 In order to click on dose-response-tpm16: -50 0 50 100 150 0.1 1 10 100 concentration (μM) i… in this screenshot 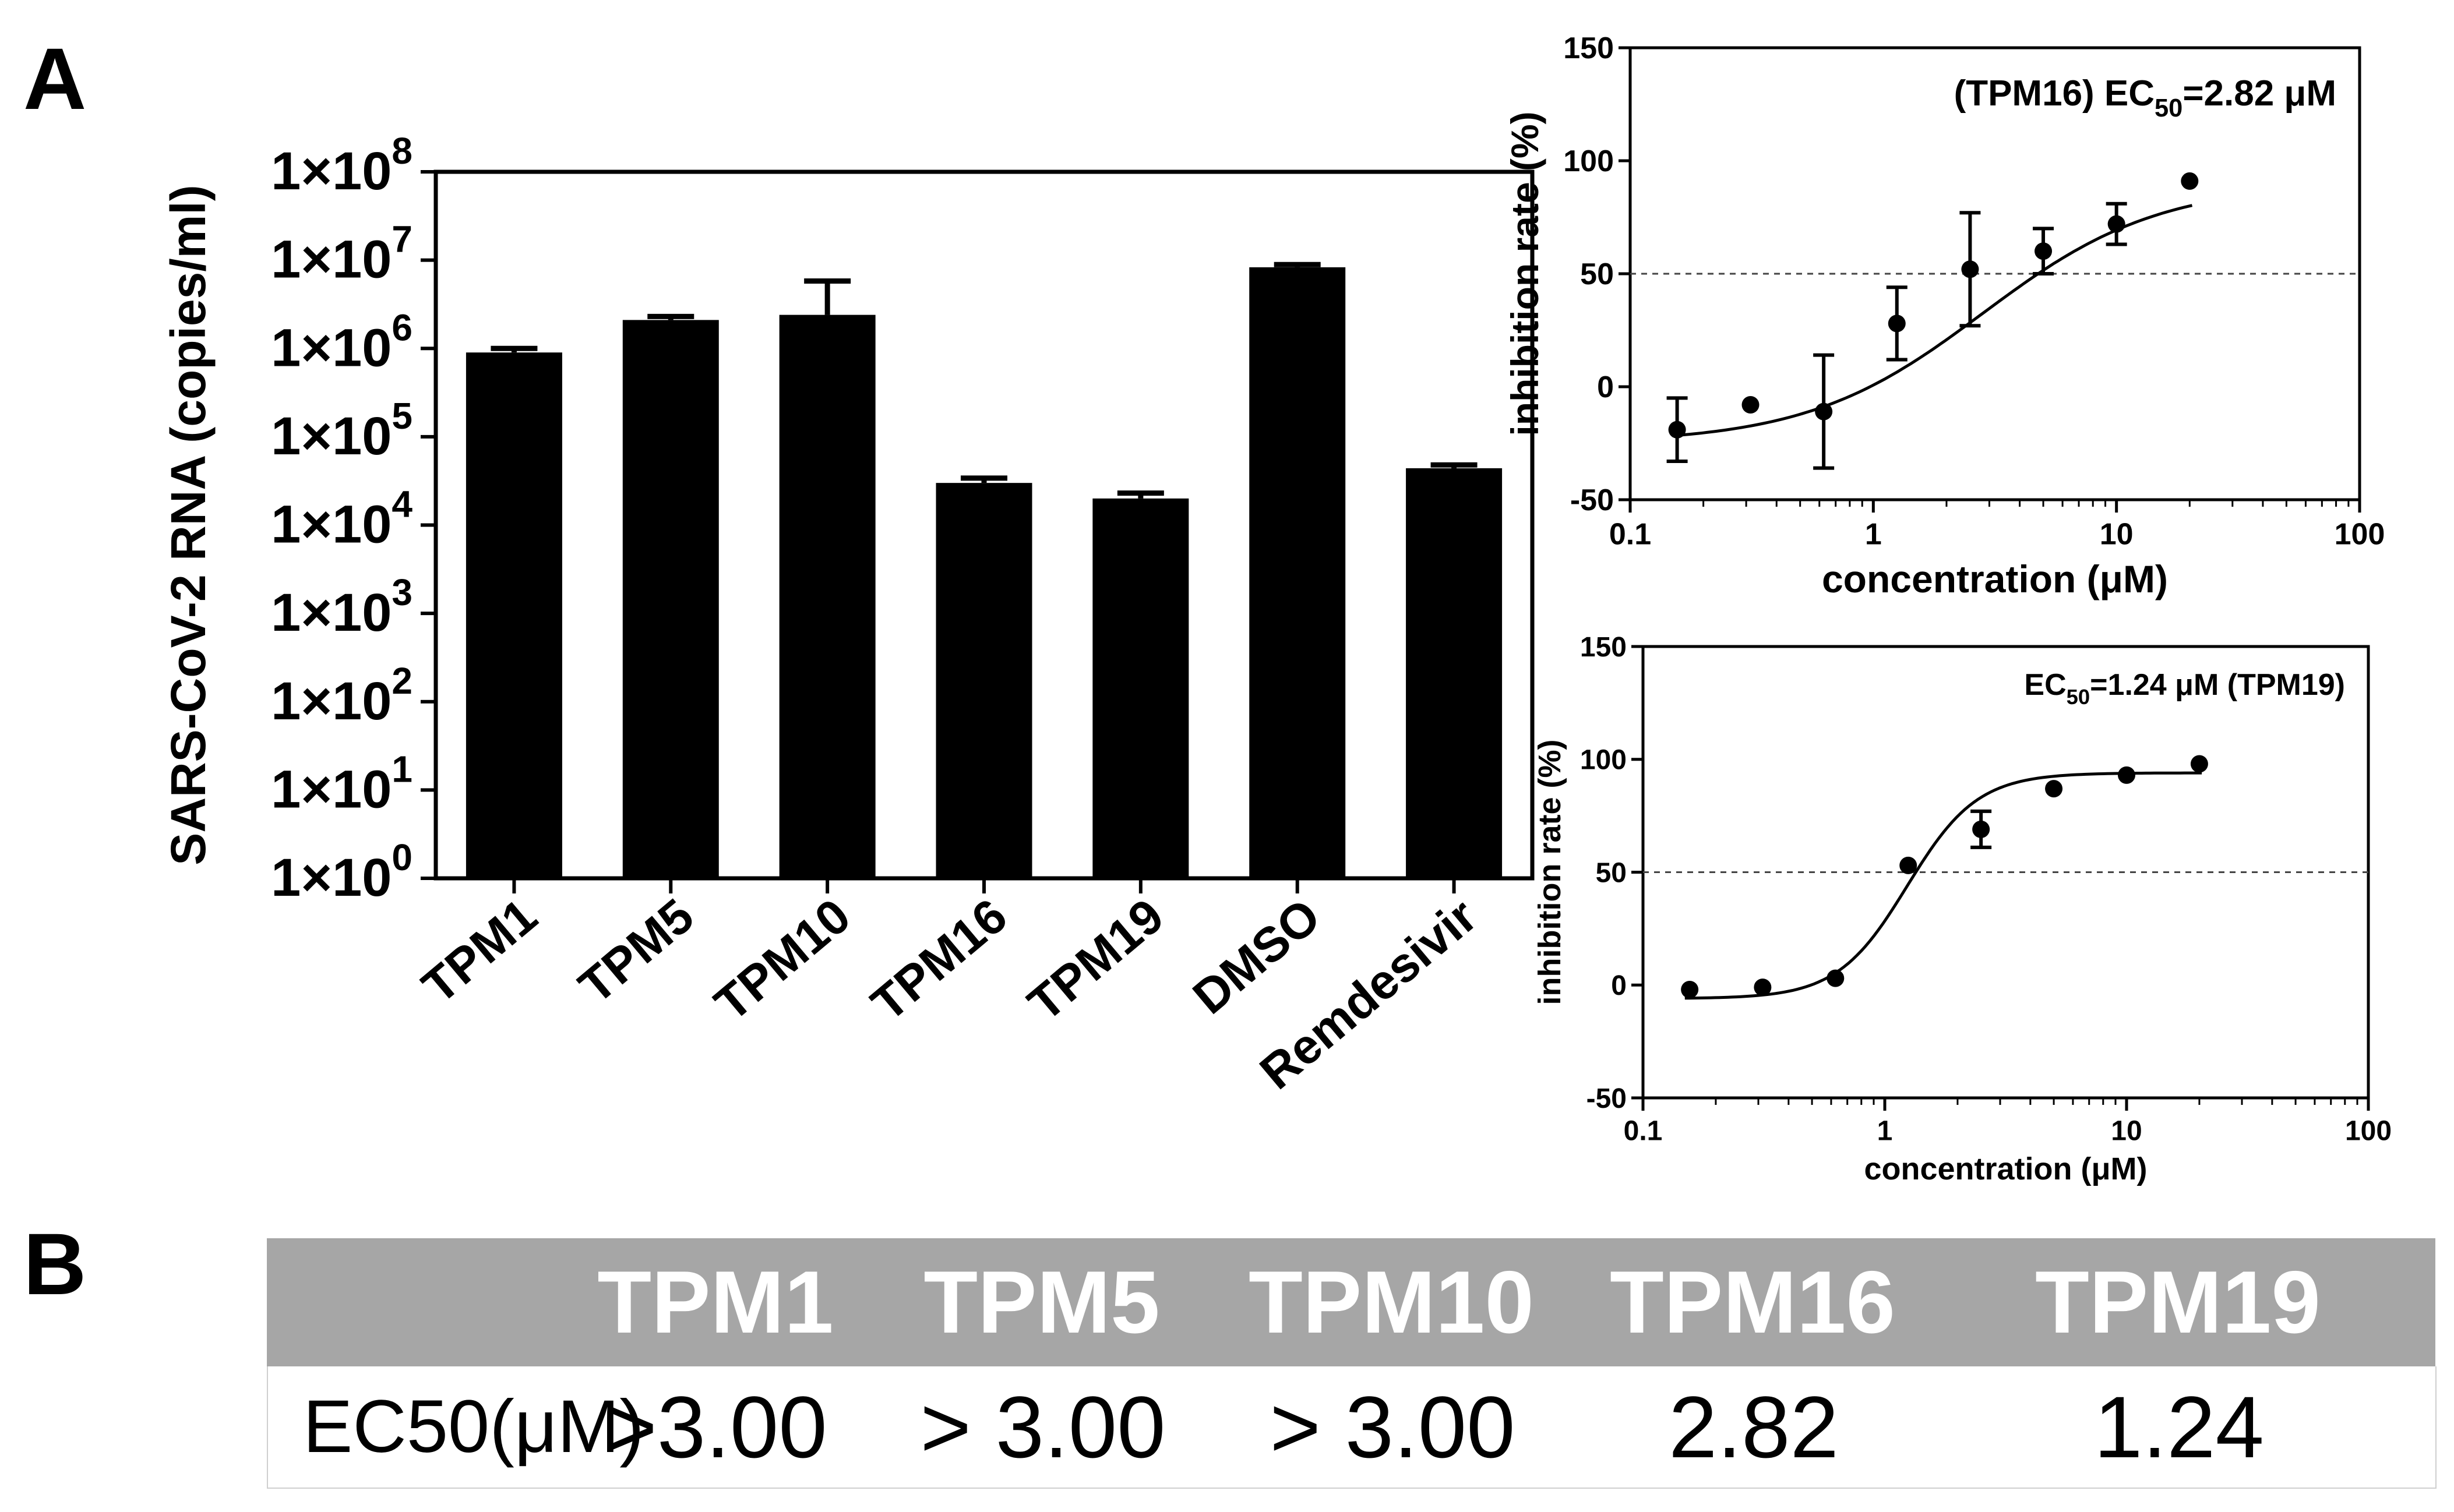, I will do `click(1944, 316)`.